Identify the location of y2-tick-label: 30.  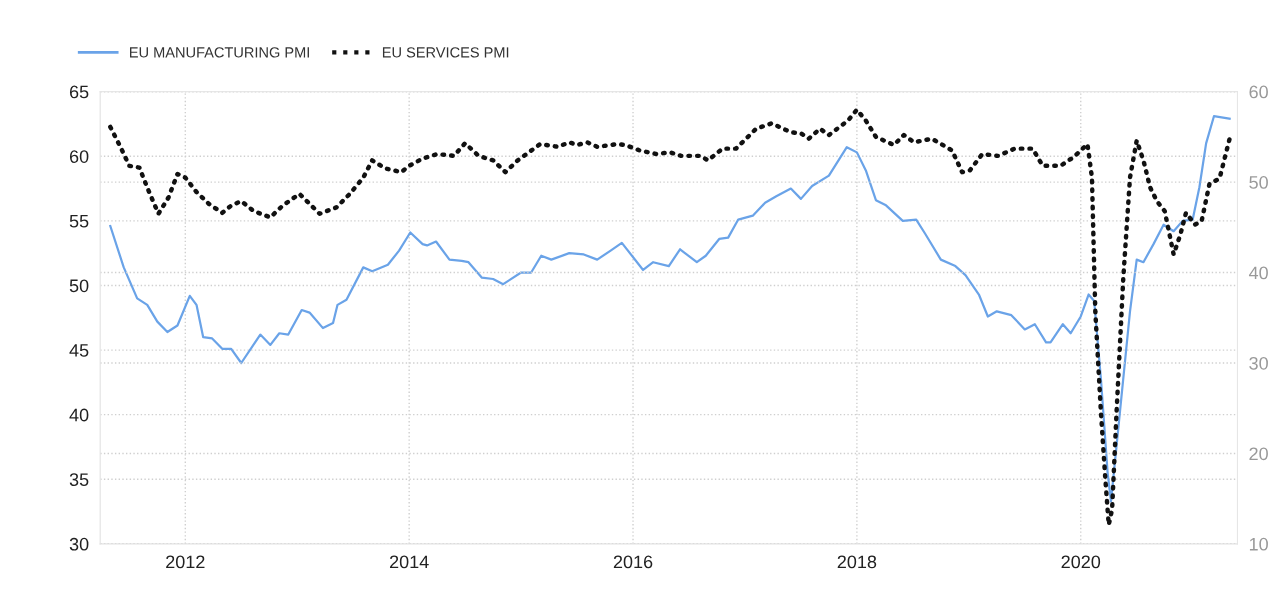
(1258, 363).